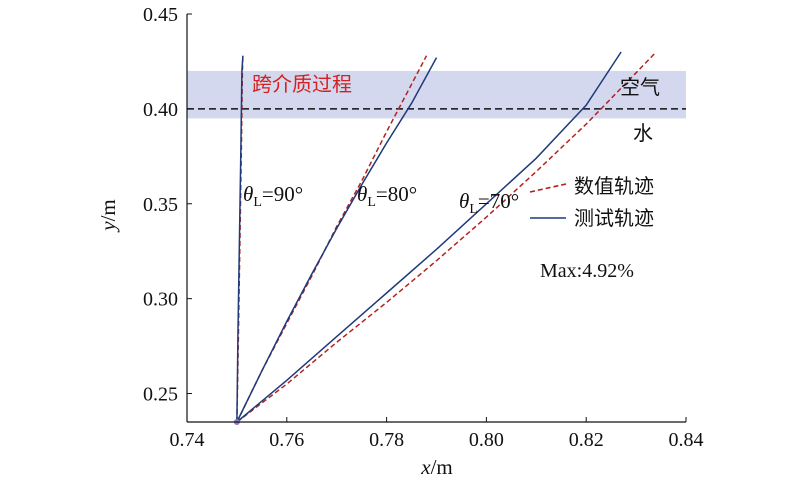 The image size is (800, 487). Describe the element at coordinates (486, 440) in the screenshot. I see `x-tick-label: 0.80` at that location.